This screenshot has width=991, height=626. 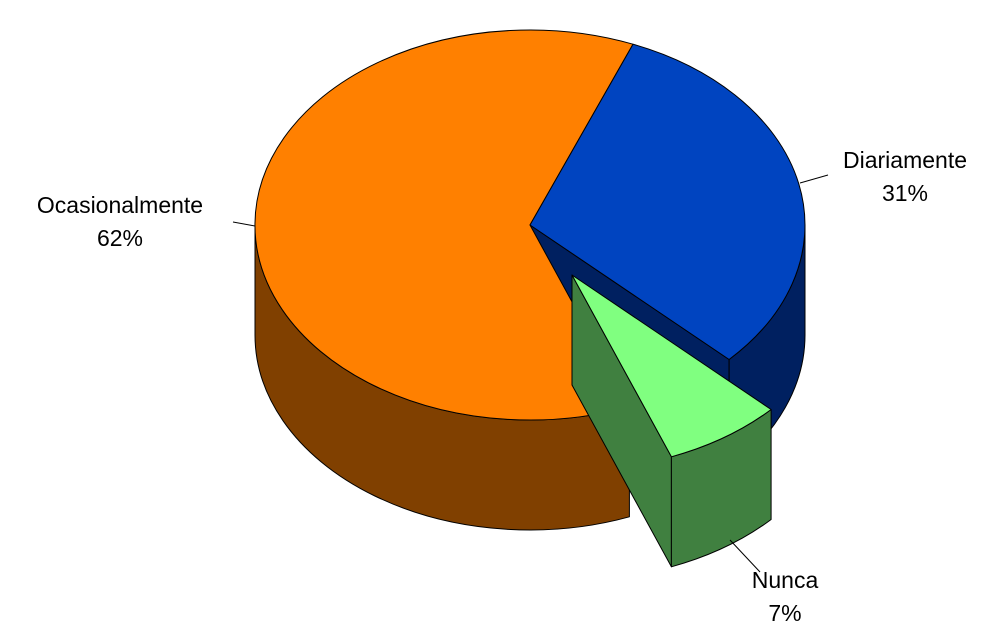 I want to click on slice-label: Diariamente, so click(x=905, y=160).